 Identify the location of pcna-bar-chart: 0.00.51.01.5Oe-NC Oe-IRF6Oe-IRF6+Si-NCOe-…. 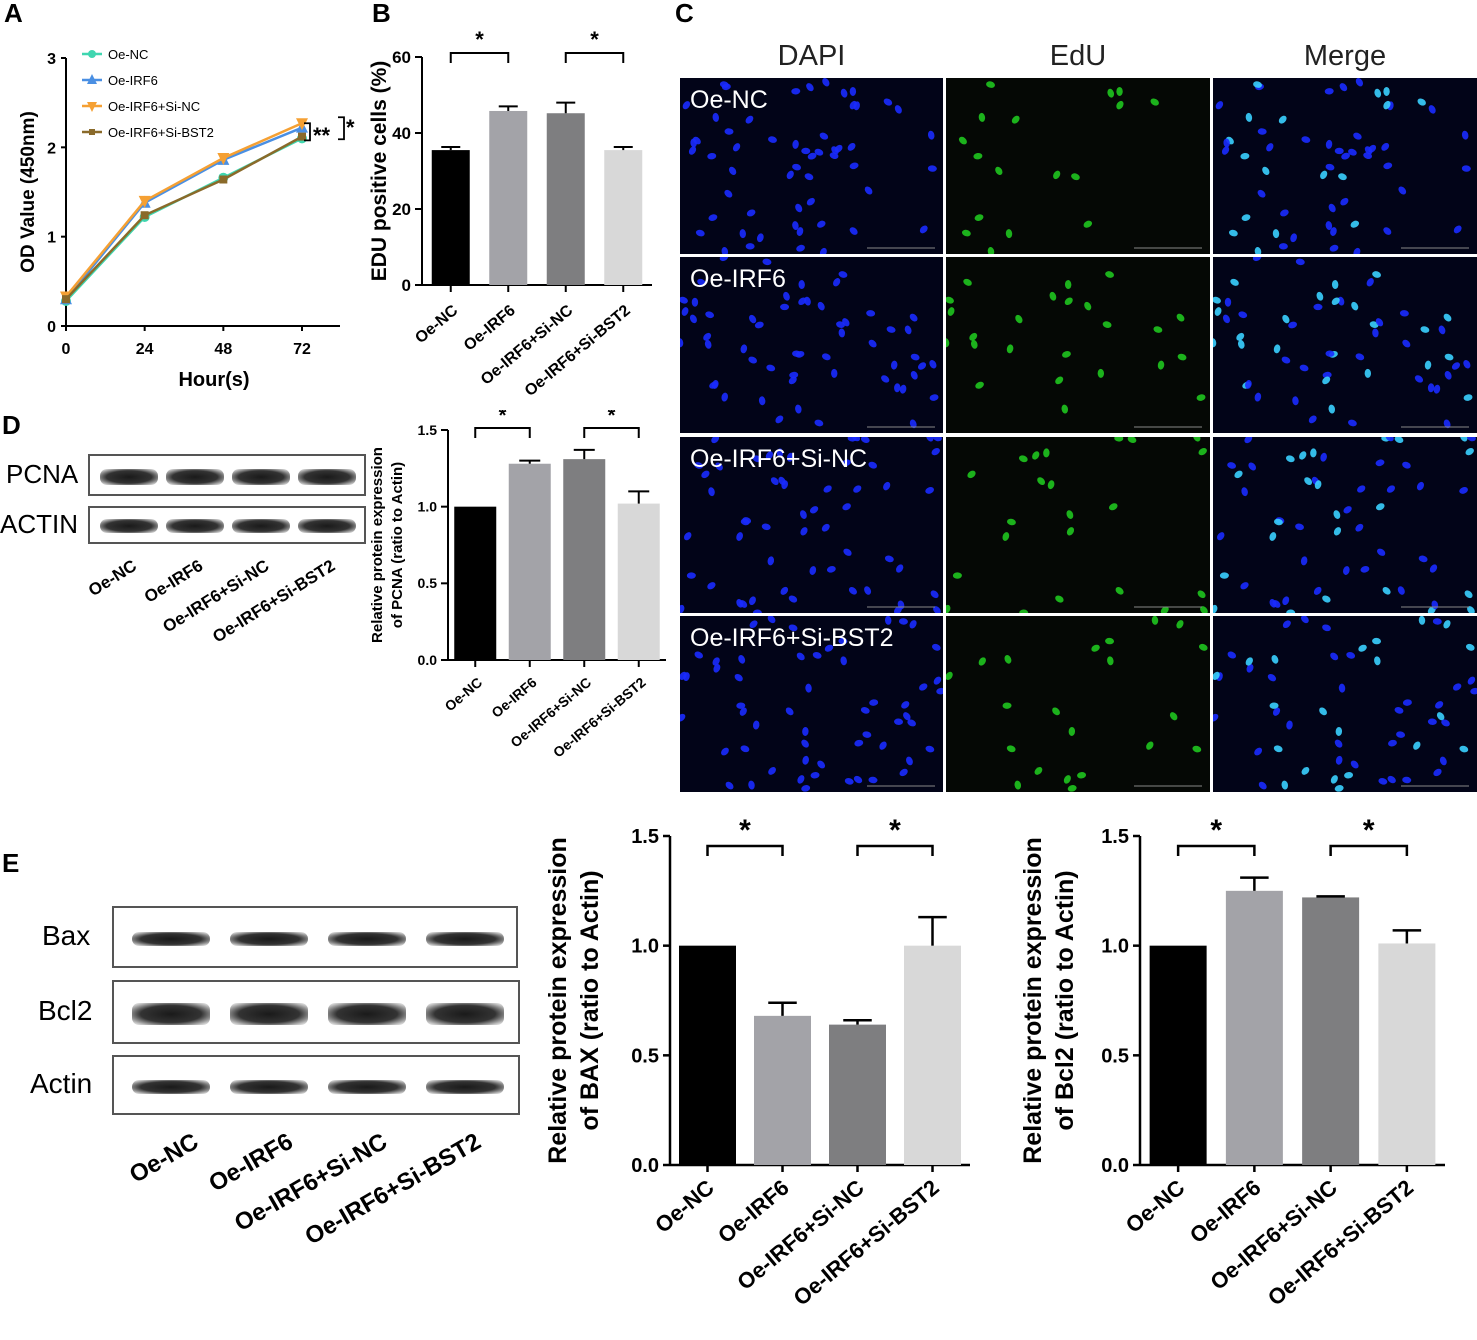
(517, 585).